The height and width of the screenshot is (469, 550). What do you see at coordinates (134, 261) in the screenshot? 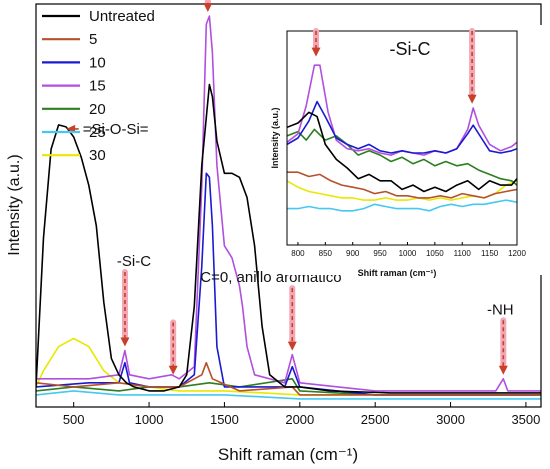
I see `annotation-label: -Si-C` at bounding box center [134, 261].